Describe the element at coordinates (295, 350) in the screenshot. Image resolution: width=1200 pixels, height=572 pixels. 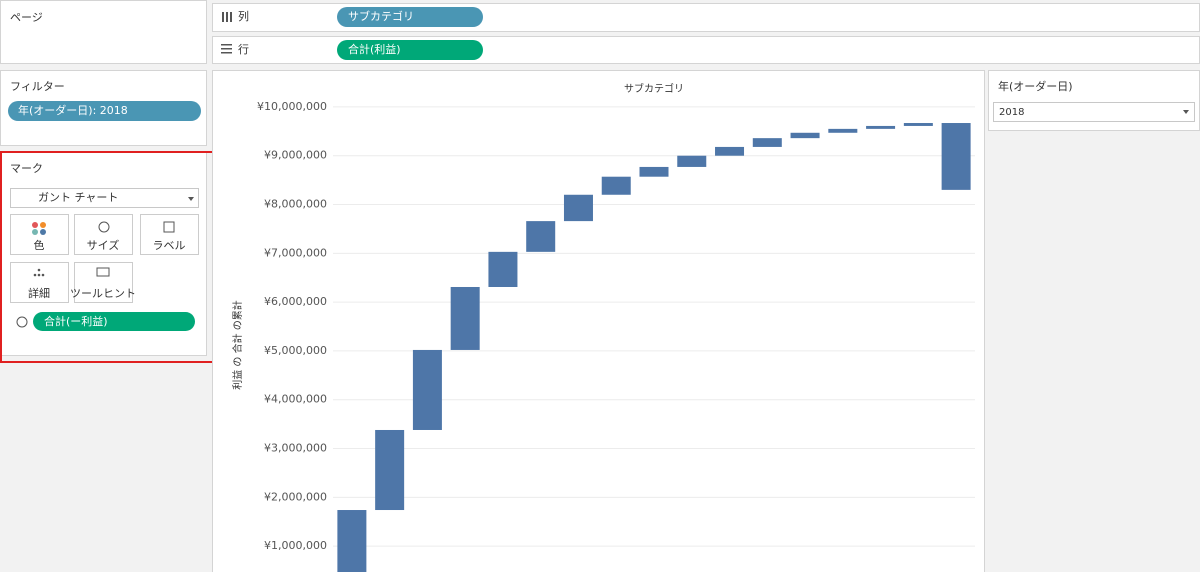
I see `y-tick-label: ¥5,000,000` at that location.